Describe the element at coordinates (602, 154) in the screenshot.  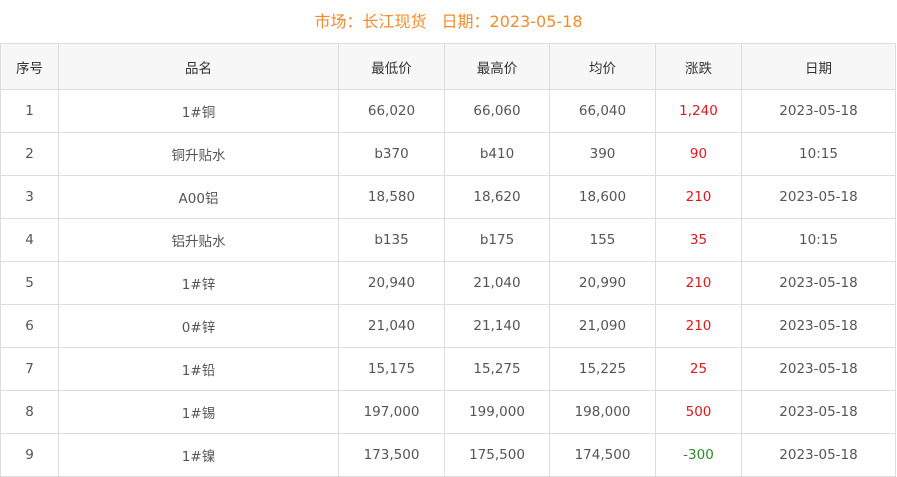
I see `cell-avg: 390` at that location.